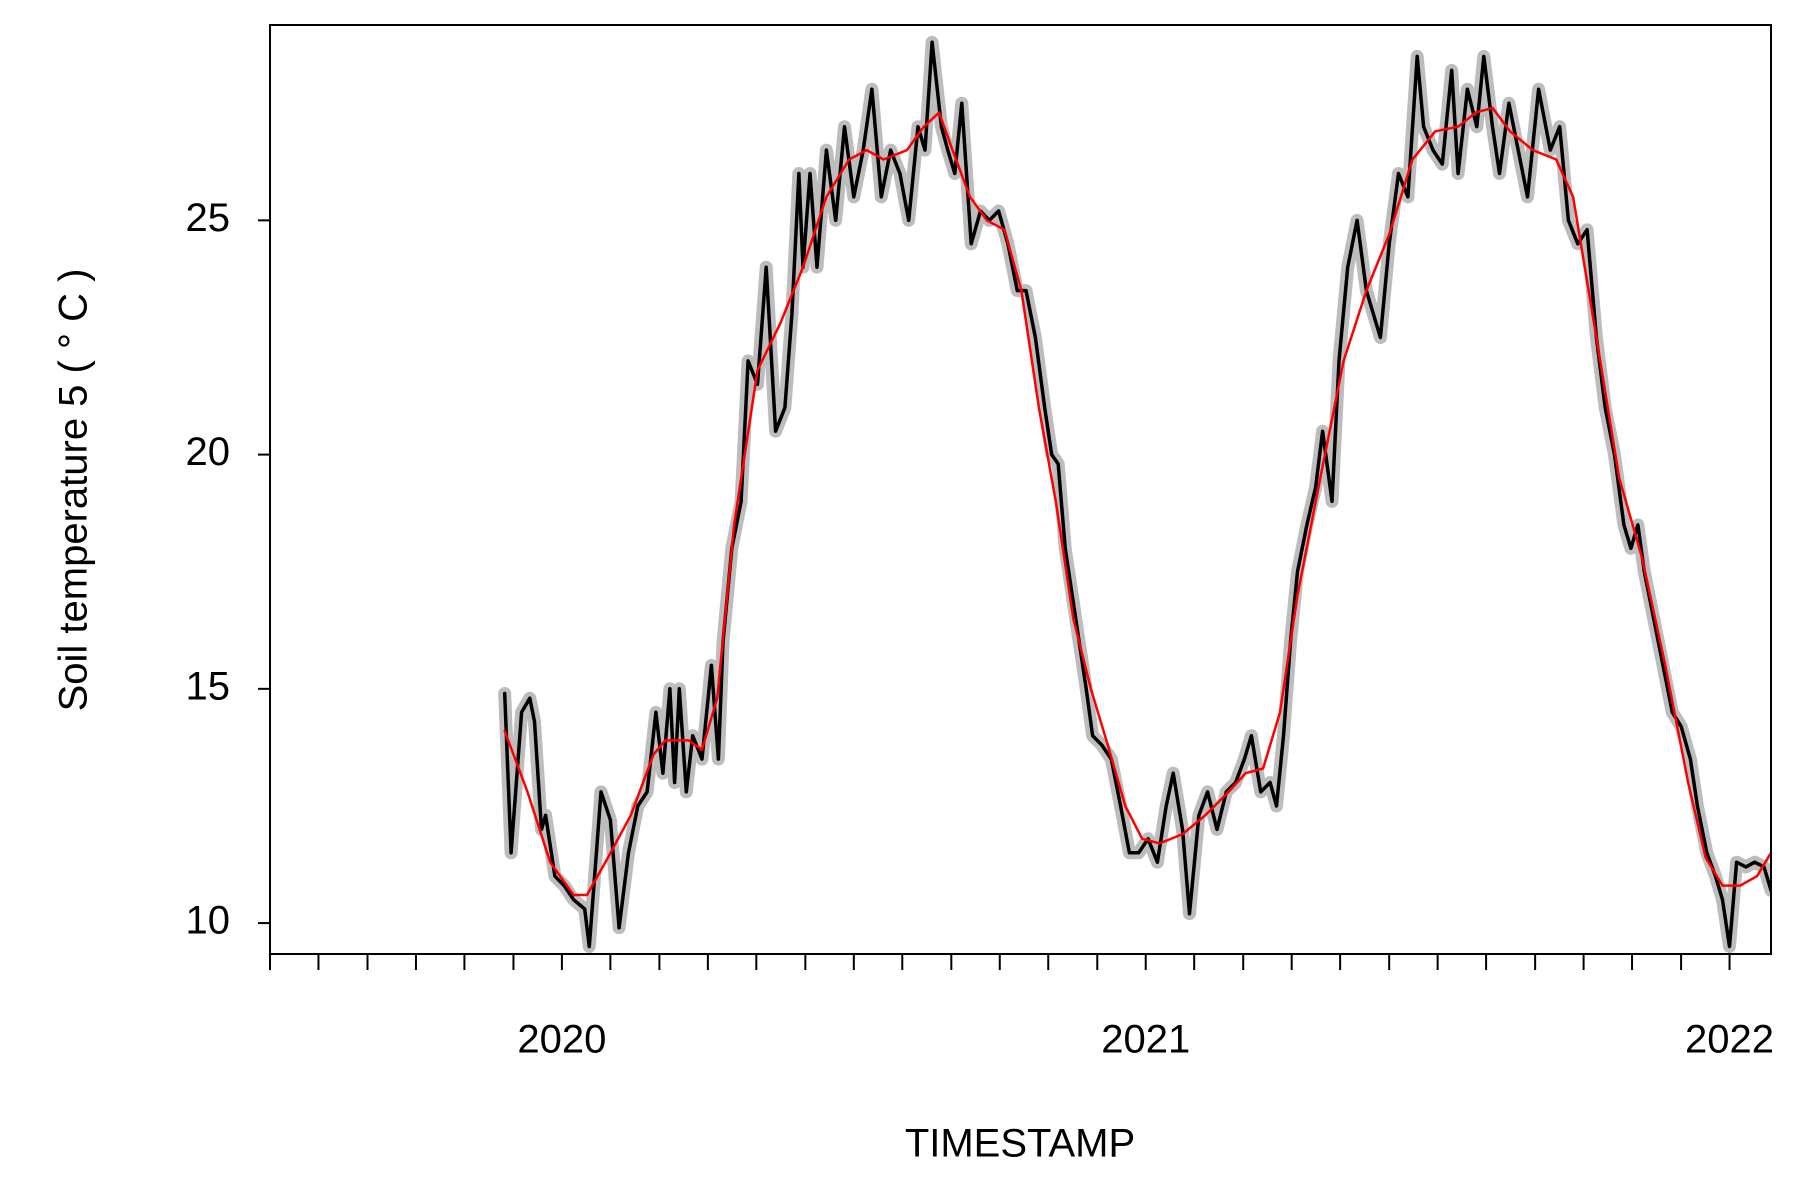  Describe the element at coordinates (561, 1040) in the screenshot. I see `x-tick-label: 2020` at that location.